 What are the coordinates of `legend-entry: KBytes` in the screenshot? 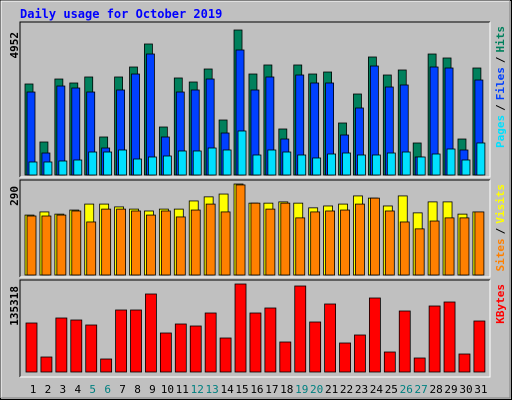 It's located at (500, 304).